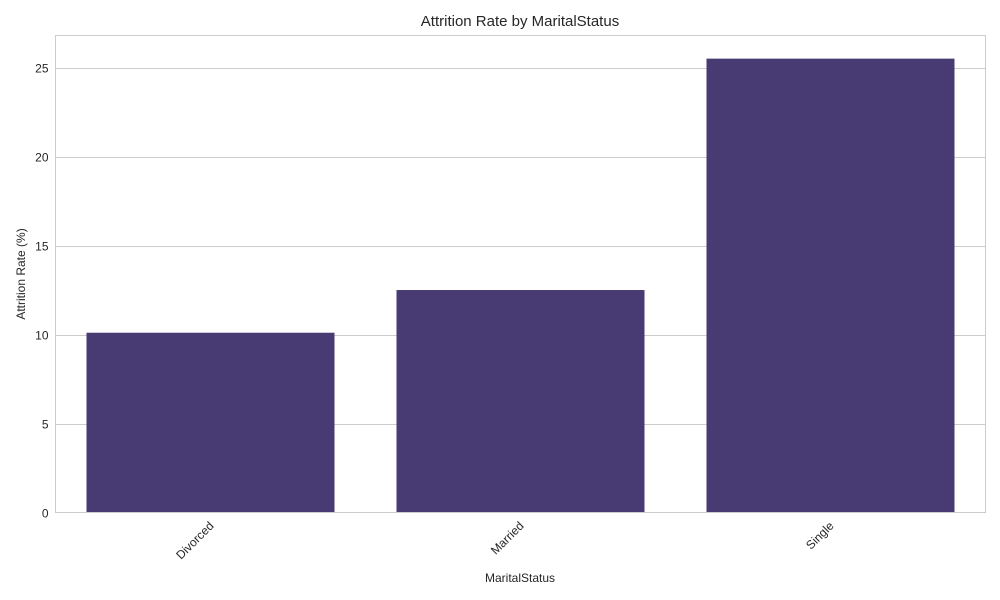 This screenshot has width=1000, height=600. What do you see at coordinates (42, 247) in the screenshot?
I see `y-tick-label: 15` at bounding box center [42, 247].